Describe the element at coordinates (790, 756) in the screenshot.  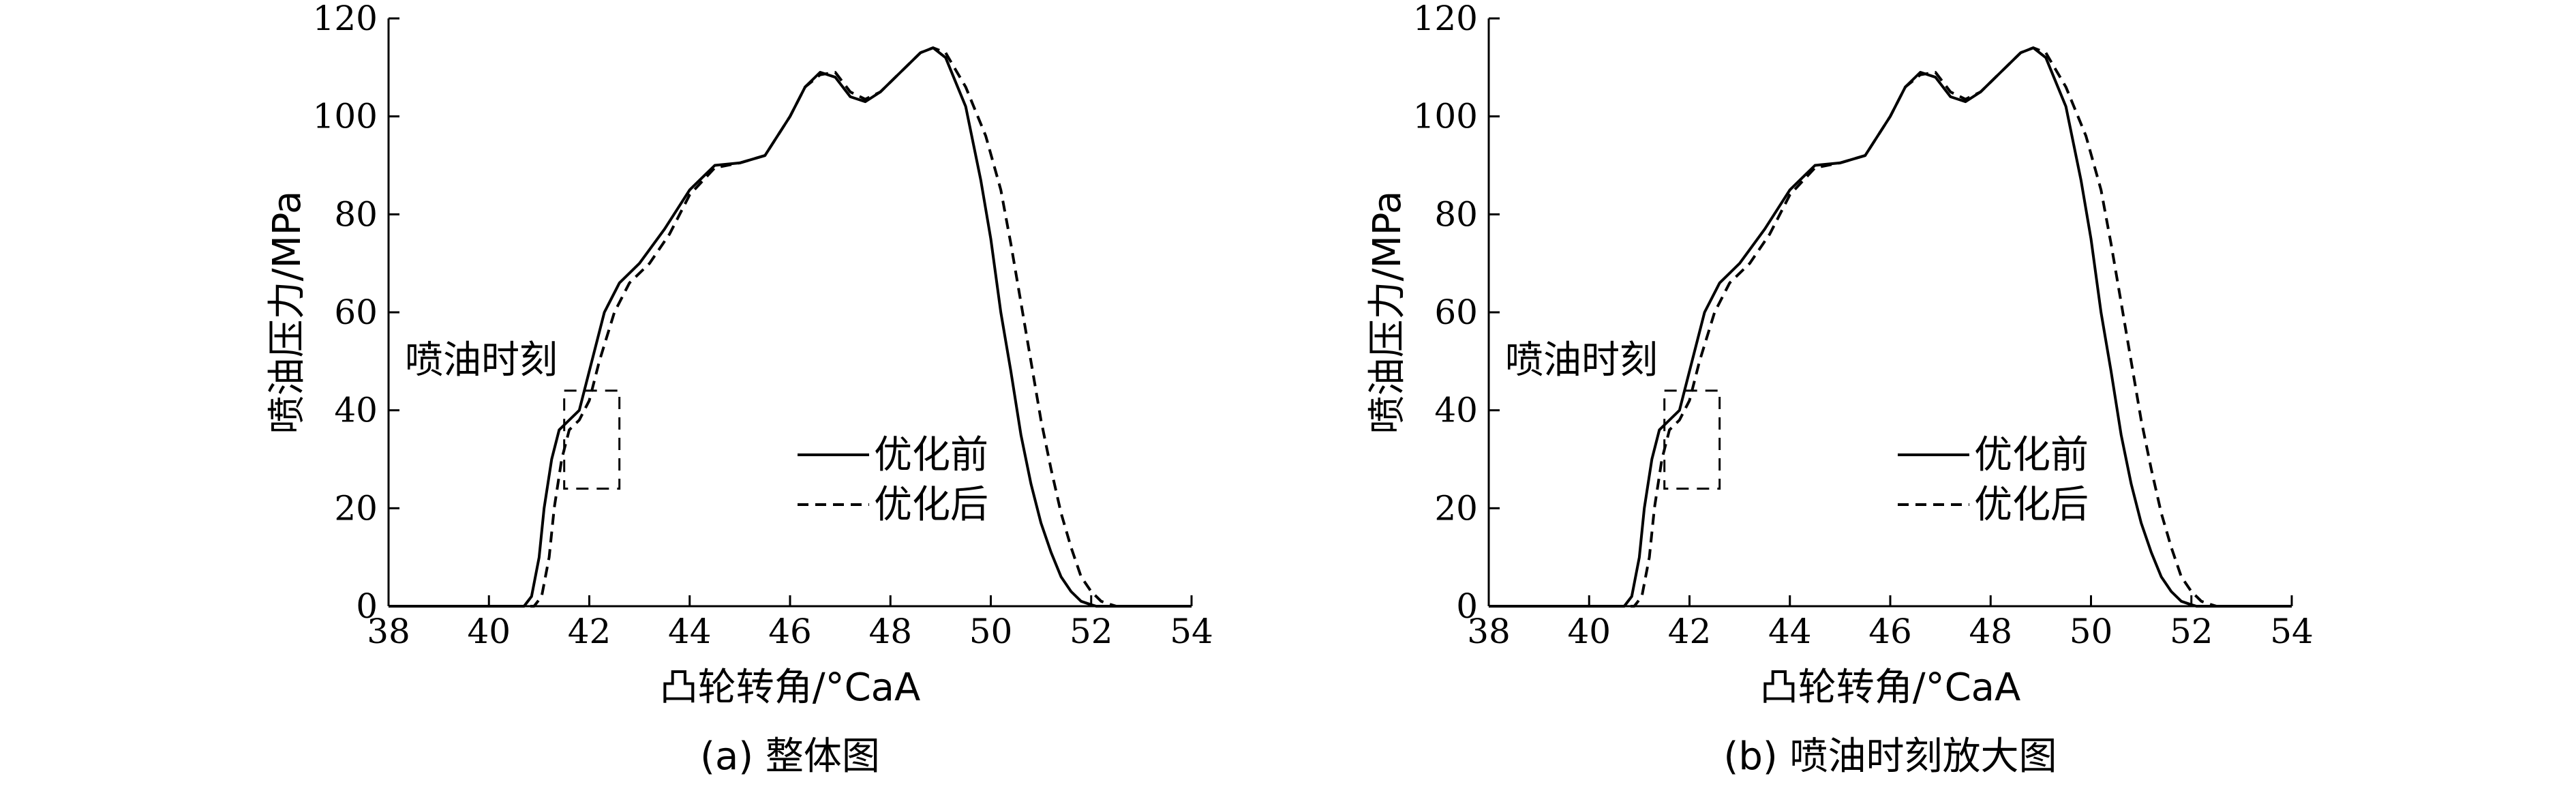
I see `panel-caption: (a) 整体图` at that location.